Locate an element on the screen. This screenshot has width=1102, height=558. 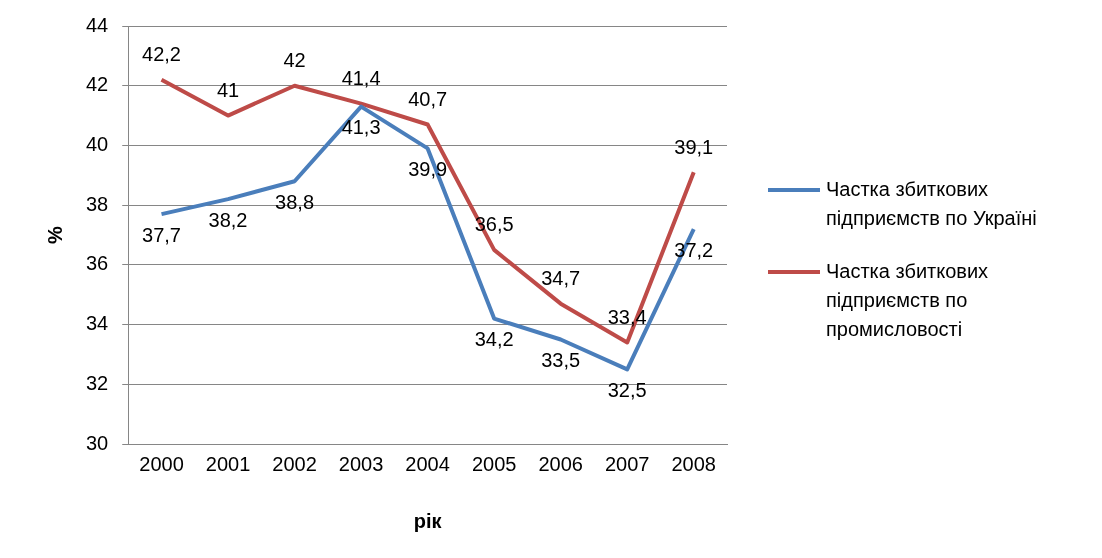
data-label: 38,2 is located at coordinates (228, 219).